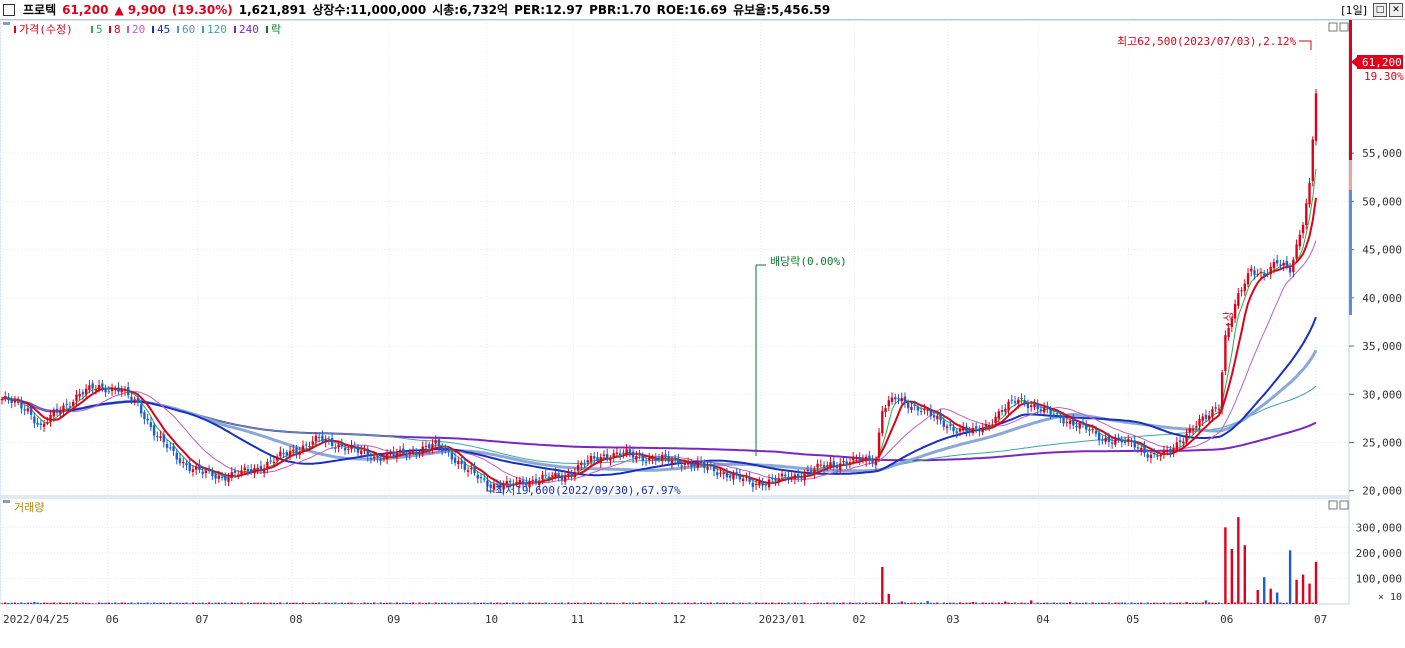  What do you see at coordinates (117, 29) in the screenshot?
I see `legend-item: 8` at bounding box center [117, 29].